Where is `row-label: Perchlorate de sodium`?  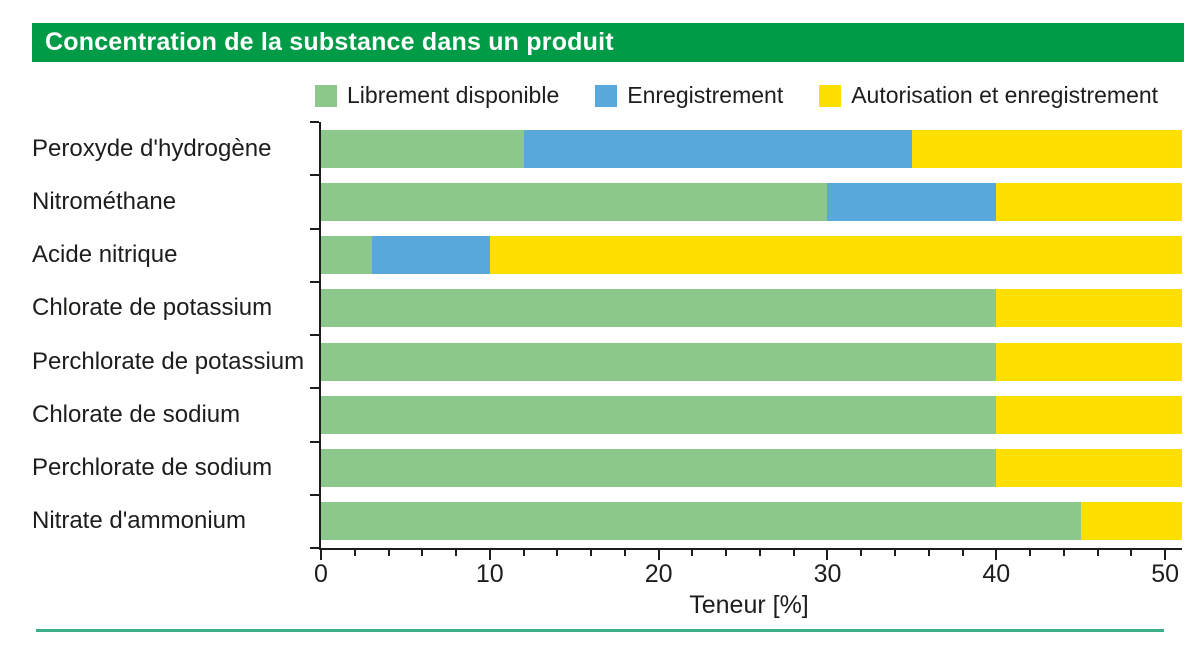
row-label: Perchlorate de sodium is located at coordinates (152, 468).